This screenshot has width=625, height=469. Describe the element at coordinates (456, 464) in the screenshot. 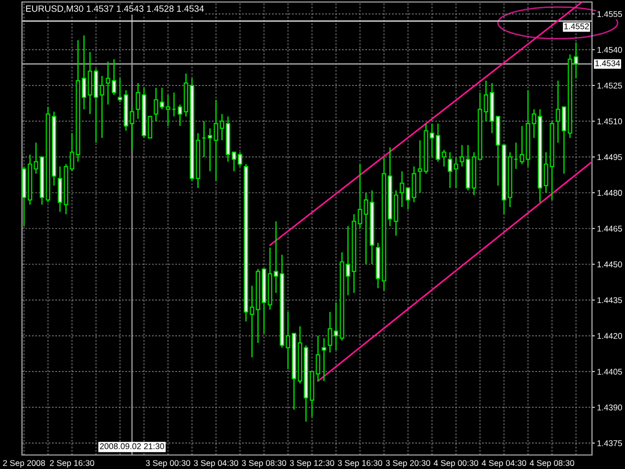

I see `x-tick-label: 4 Sep 00:30` at that location.